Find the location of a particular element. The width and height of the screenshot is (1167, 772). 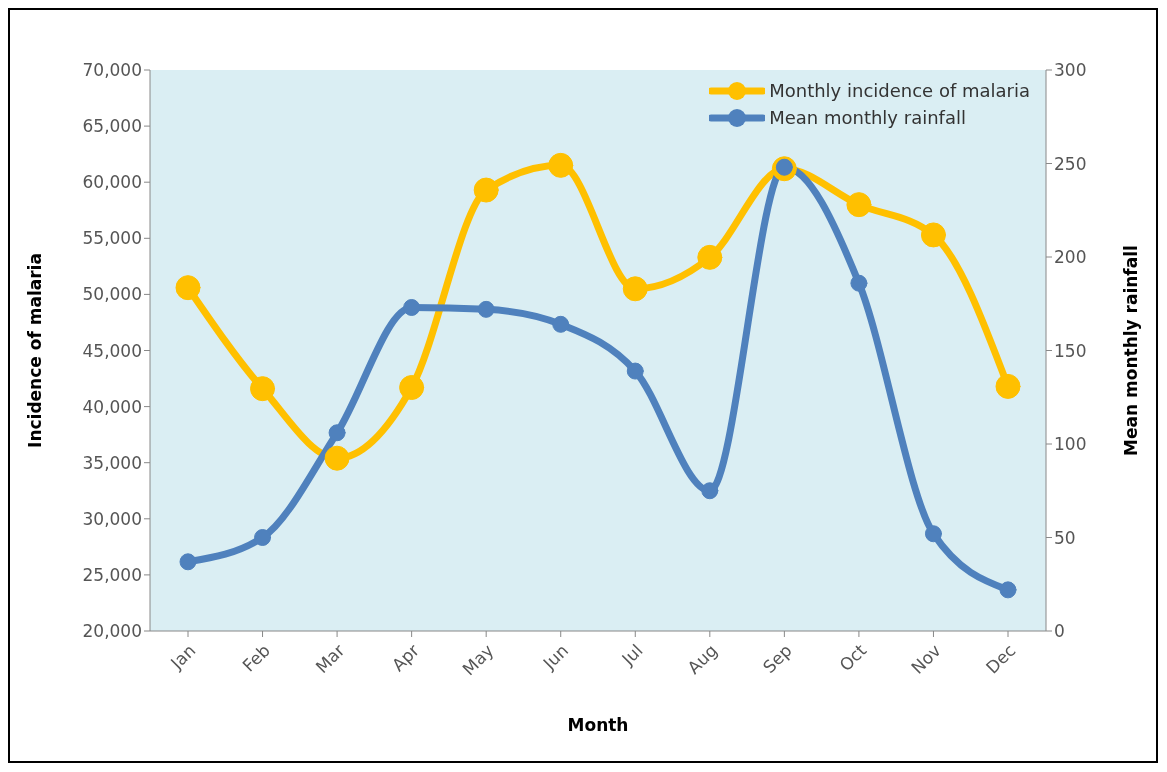

x-tick-label: Oct is located at coordinates (853, 657).